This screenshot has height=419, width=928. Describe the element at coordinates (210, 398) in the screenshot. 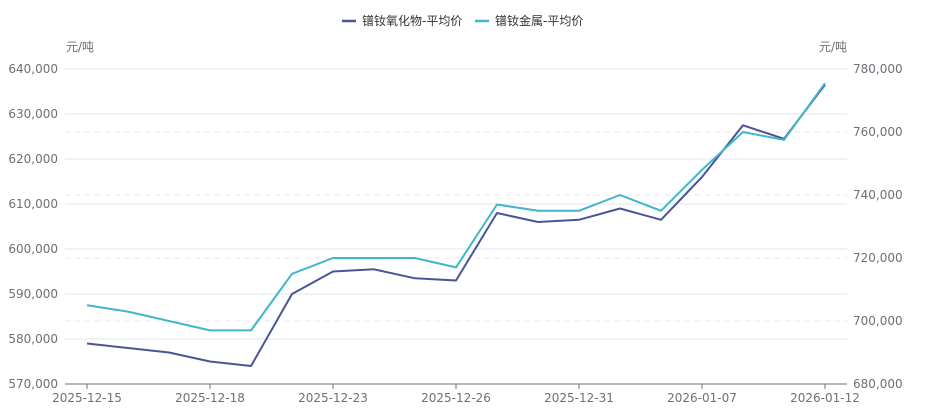

I see `x-tick-label: 2025-12-18` at that location.